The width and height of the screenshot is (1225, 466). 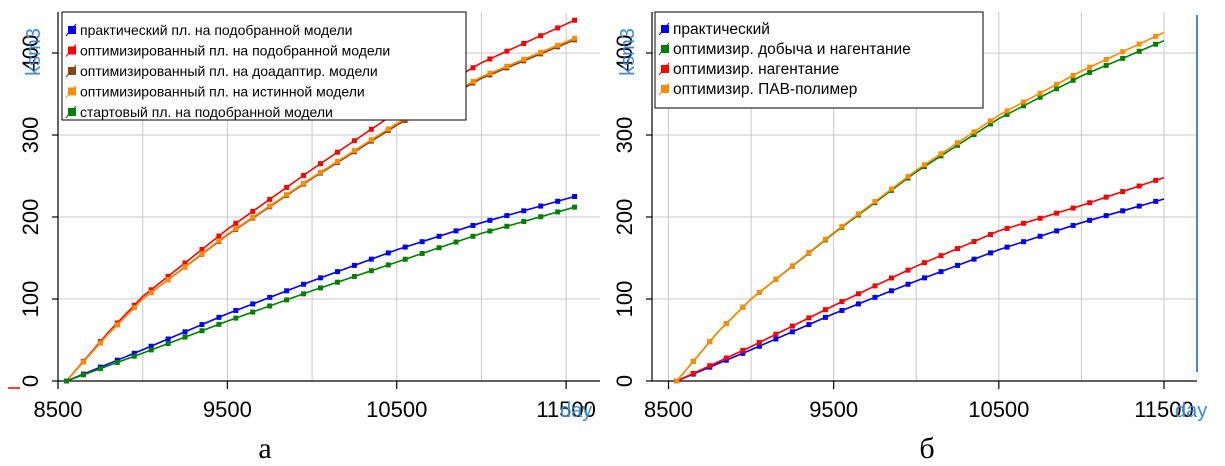 I want to click on legend-entry: оптимизир. нагентание, so click(x=756, y=69).